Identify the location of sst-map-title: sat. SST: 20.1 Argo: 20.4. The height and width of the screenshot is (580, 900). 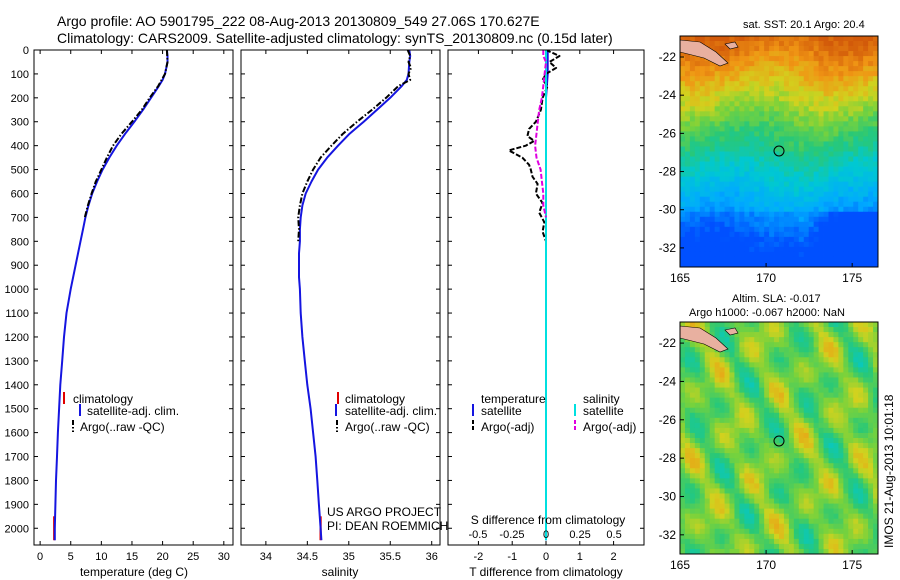
(804, 25).